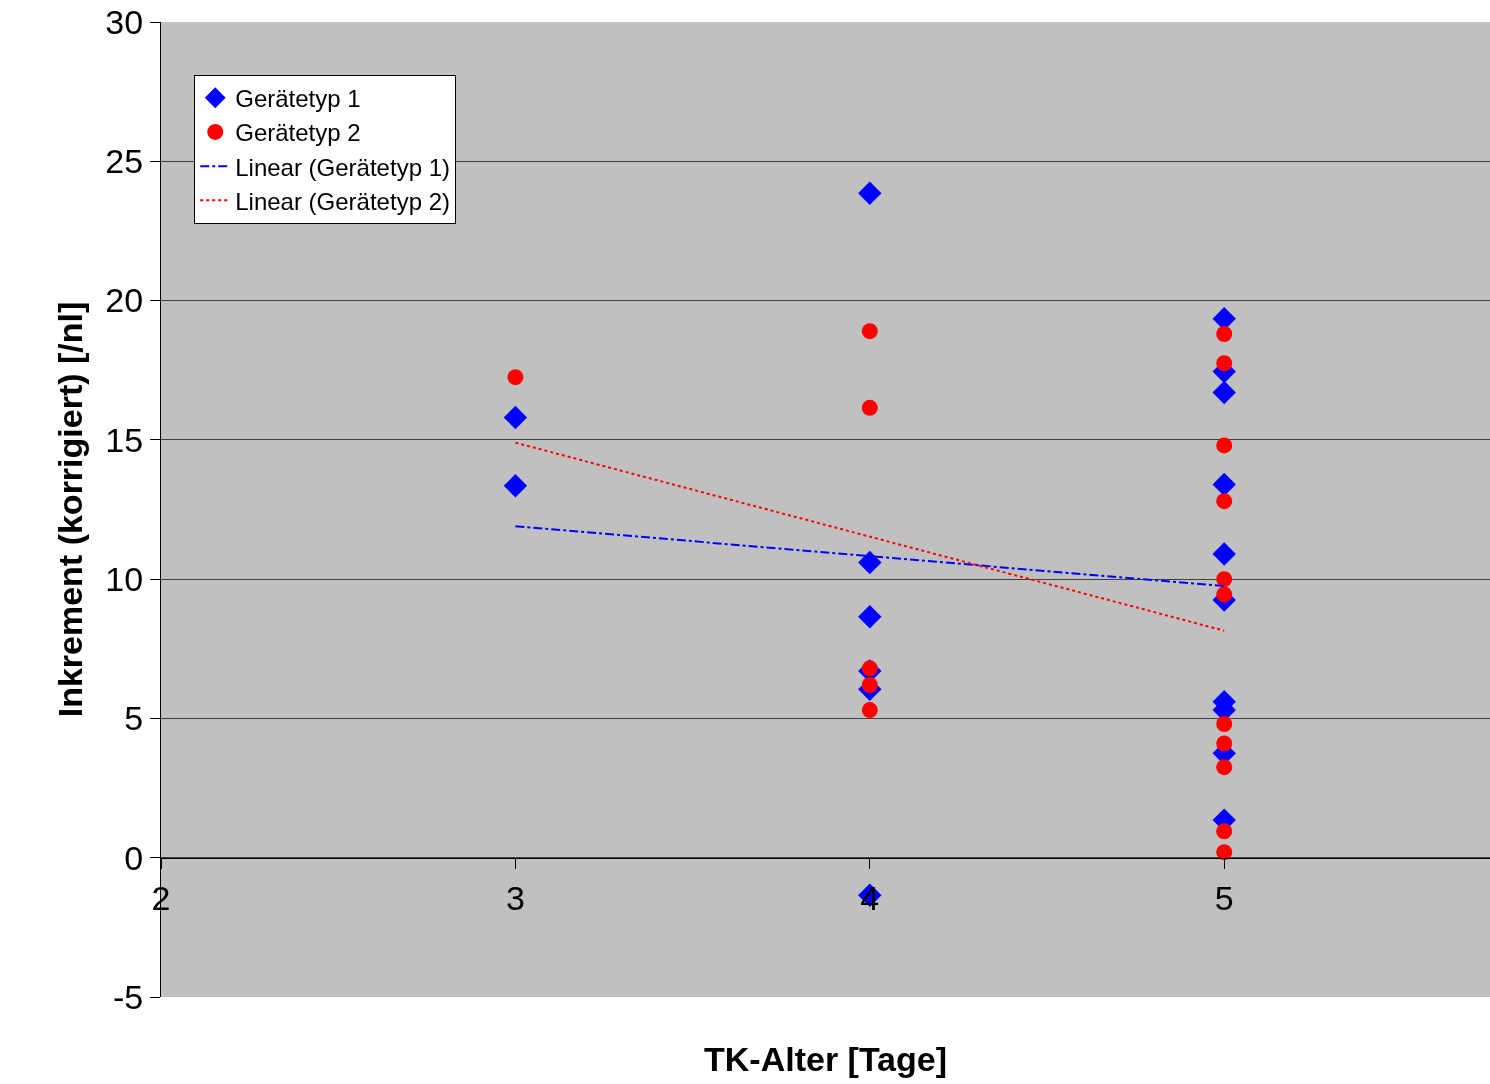 Image resolution: width=1490 pixels, height=1084 pixels. What do you see at coordinates (124, 579) in the screenshot?
I see `y-tick-label: 10` at bounding box center [124, 579].